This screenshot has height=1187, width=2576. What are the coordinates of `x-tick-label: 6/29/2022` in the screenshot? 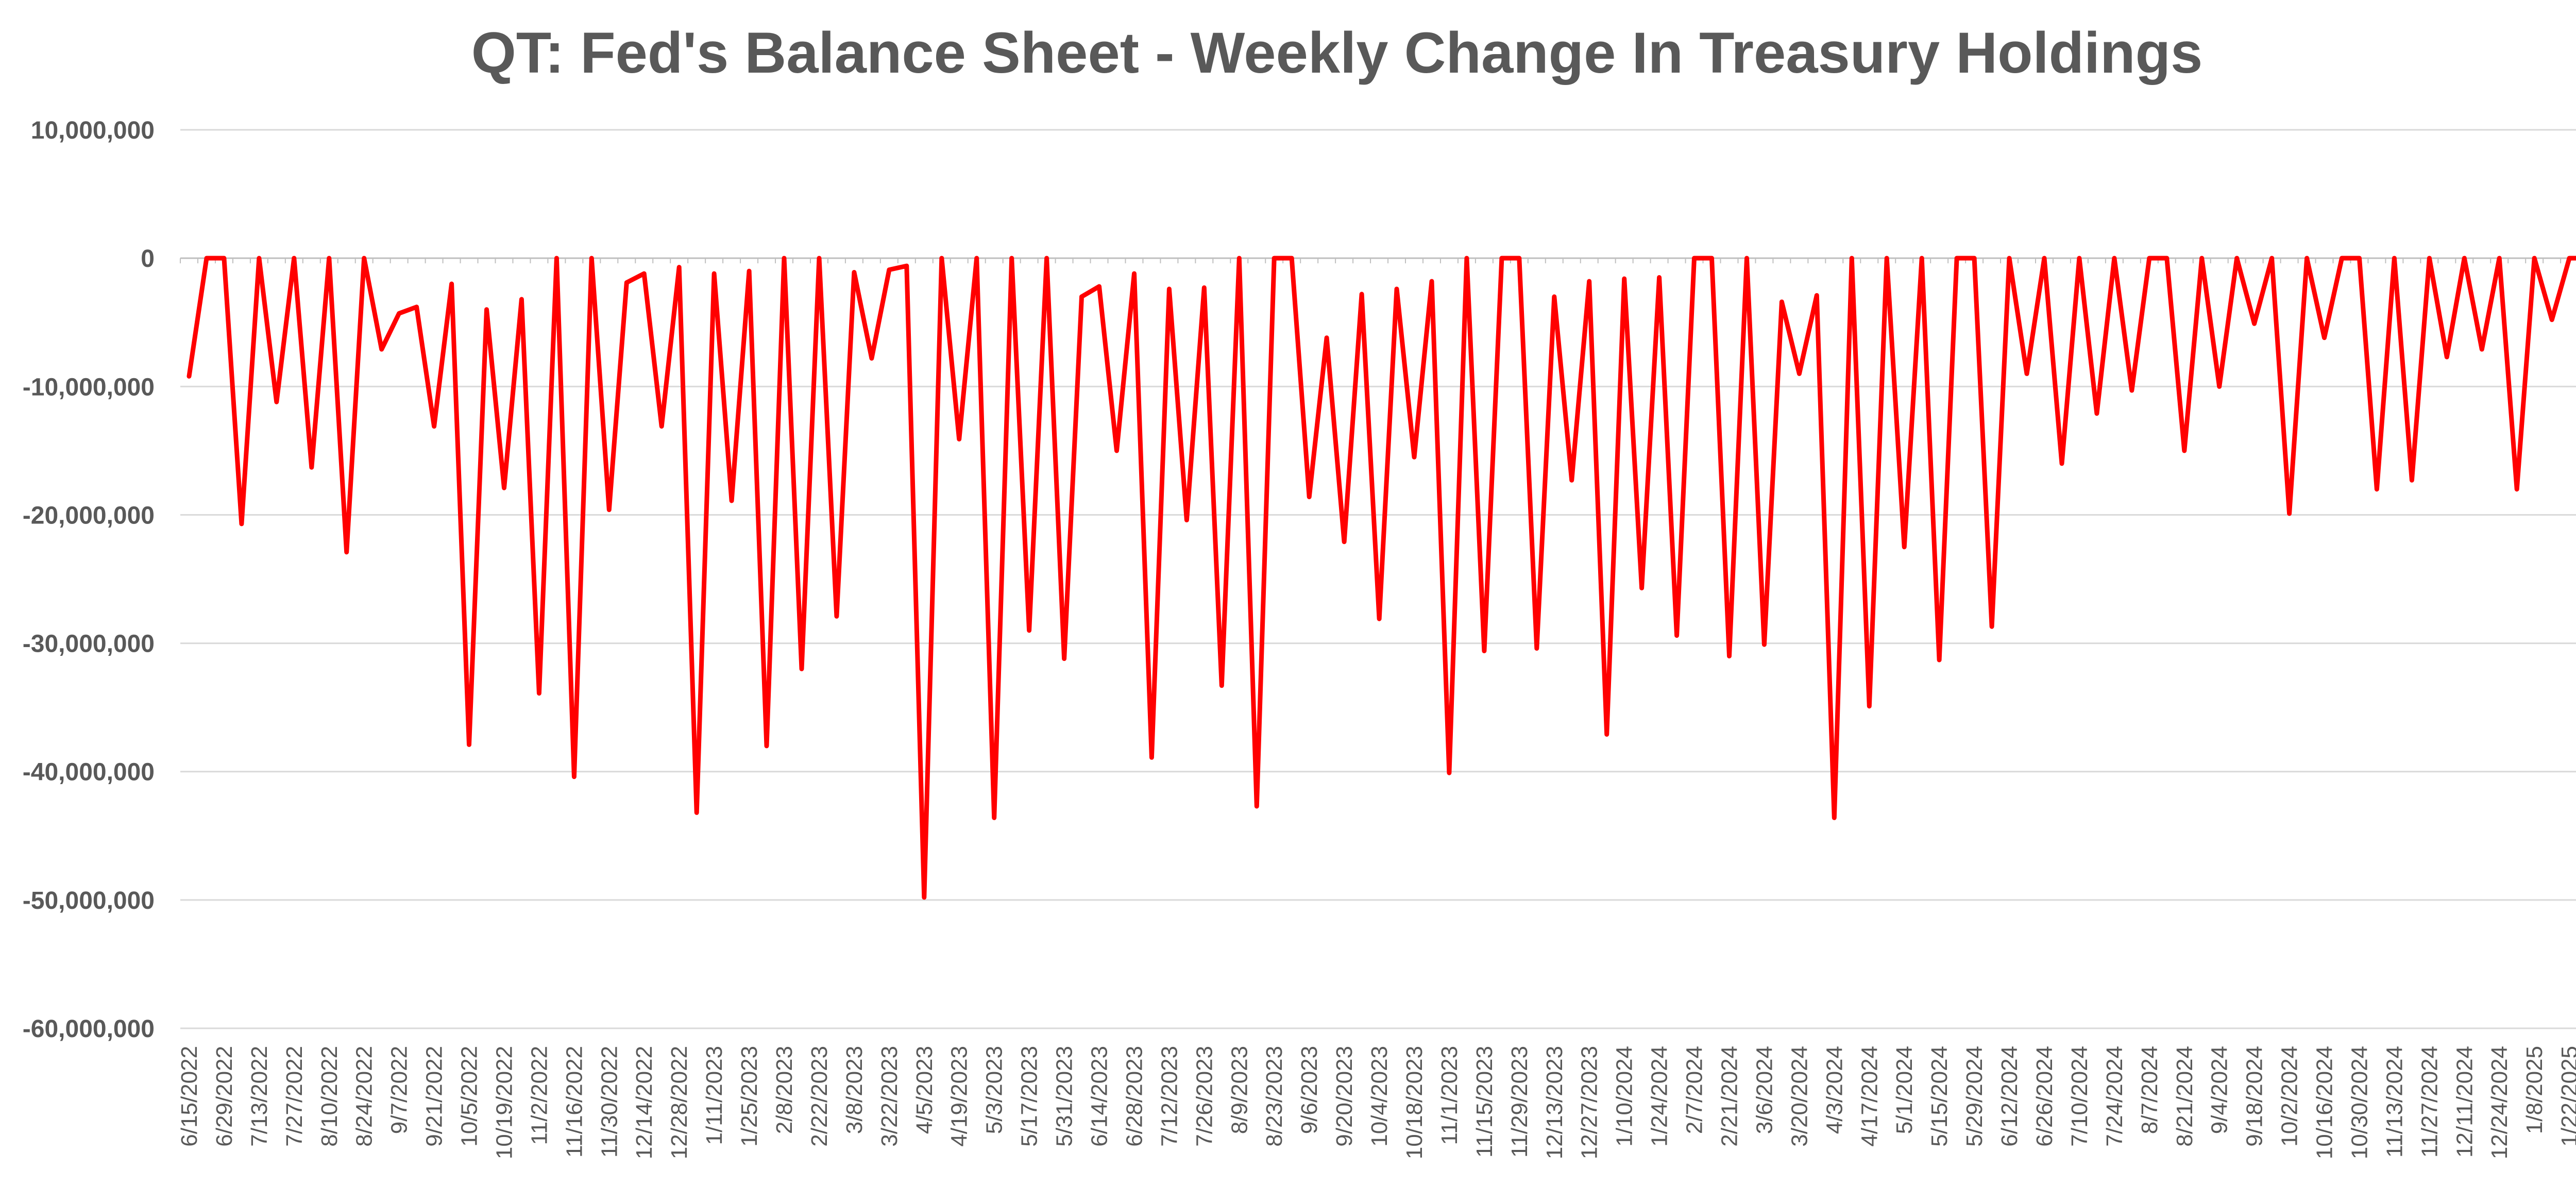 It's located at (225, 1096).